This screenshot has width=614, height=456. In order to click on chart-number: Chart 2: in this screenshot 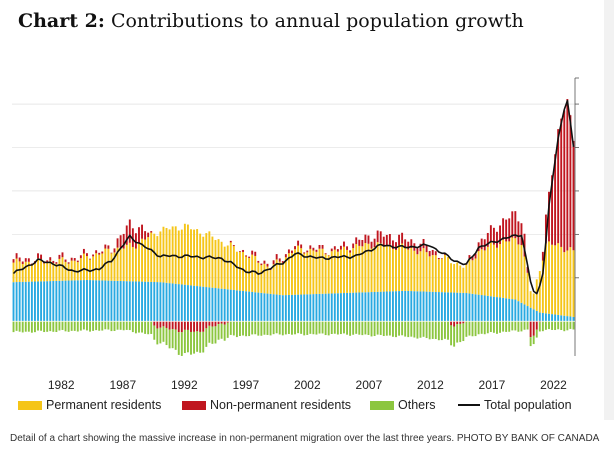, I will do `click(61, 21)`.